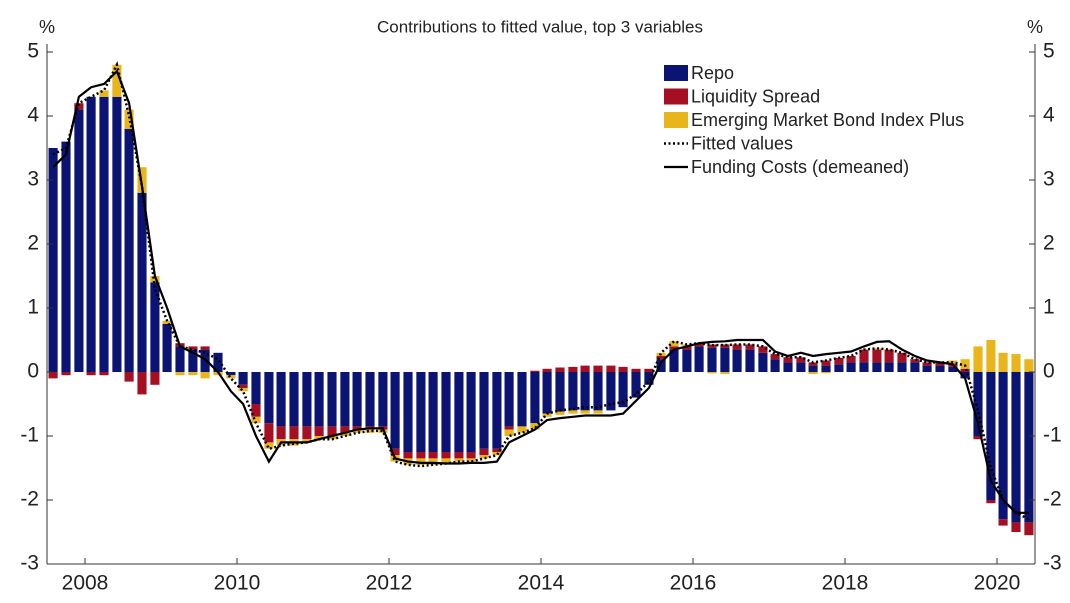 The width and height of the screenshot is (1070, 603). Describe the element at coordinates (676, 120) in the screenshot. I see `legend-swatch` at that location.